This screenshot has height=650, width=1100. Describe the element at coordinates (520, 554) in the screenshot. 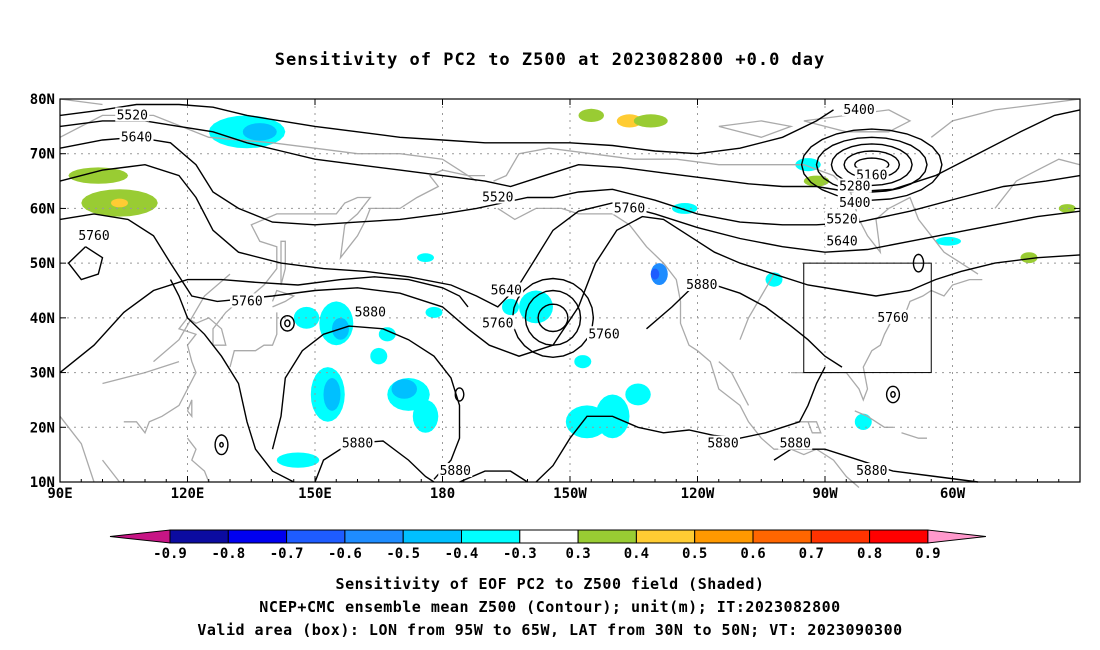

I see `colorbar-label: -0.3` at that location.